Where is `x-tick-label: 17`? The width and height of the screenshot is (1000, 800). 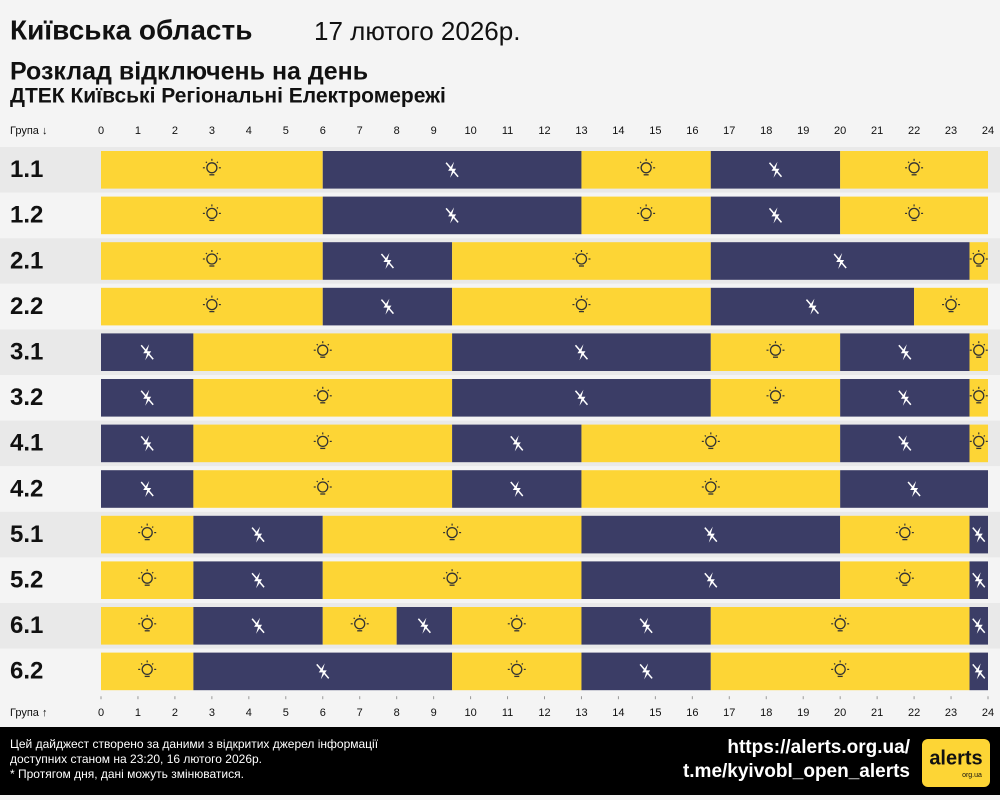 x-tick-label: 17 is located at coordinates (729, 131).